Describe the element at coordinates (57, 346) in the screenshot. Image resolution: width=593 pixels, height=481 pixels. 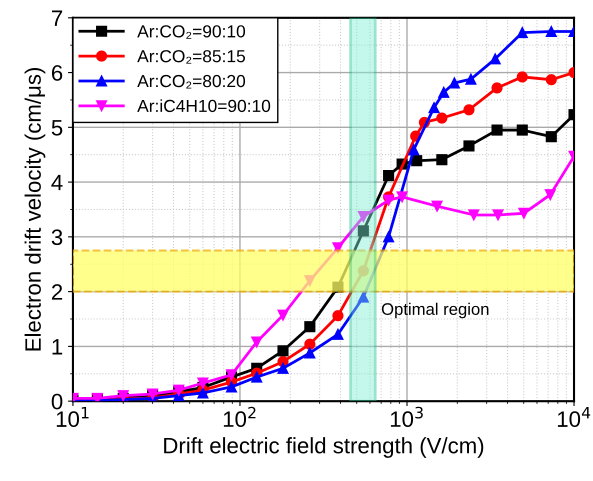
I see `y-tick-label: 1` at that location.